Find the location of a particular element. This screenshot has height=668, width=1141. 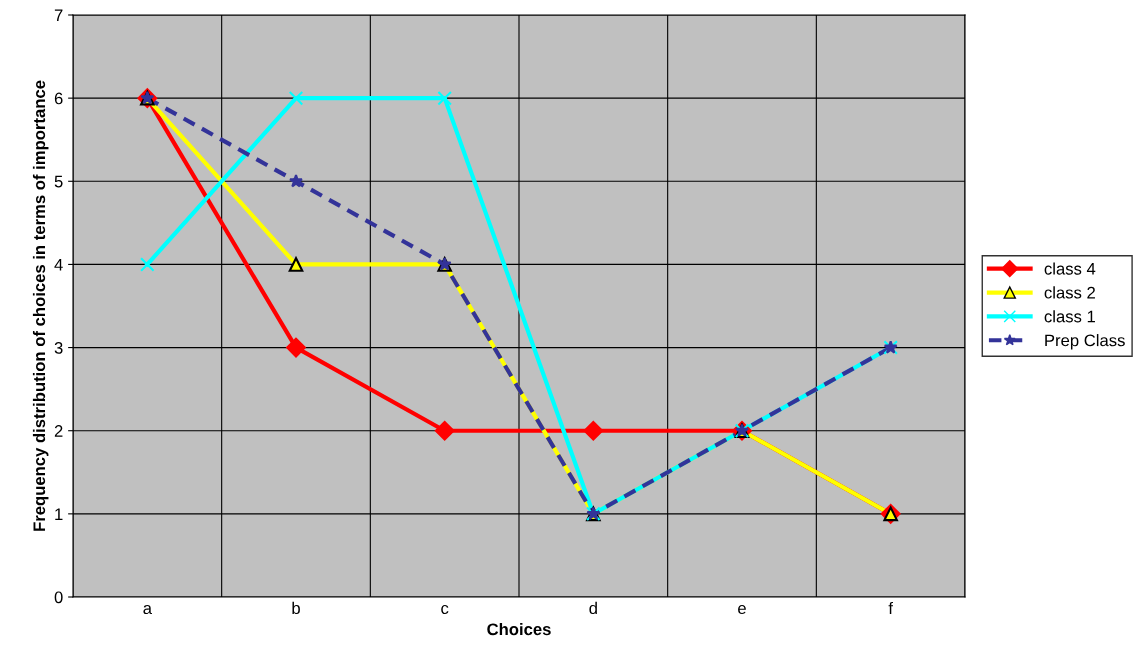

x-tick-label: d is located at coordinates (593, 608).